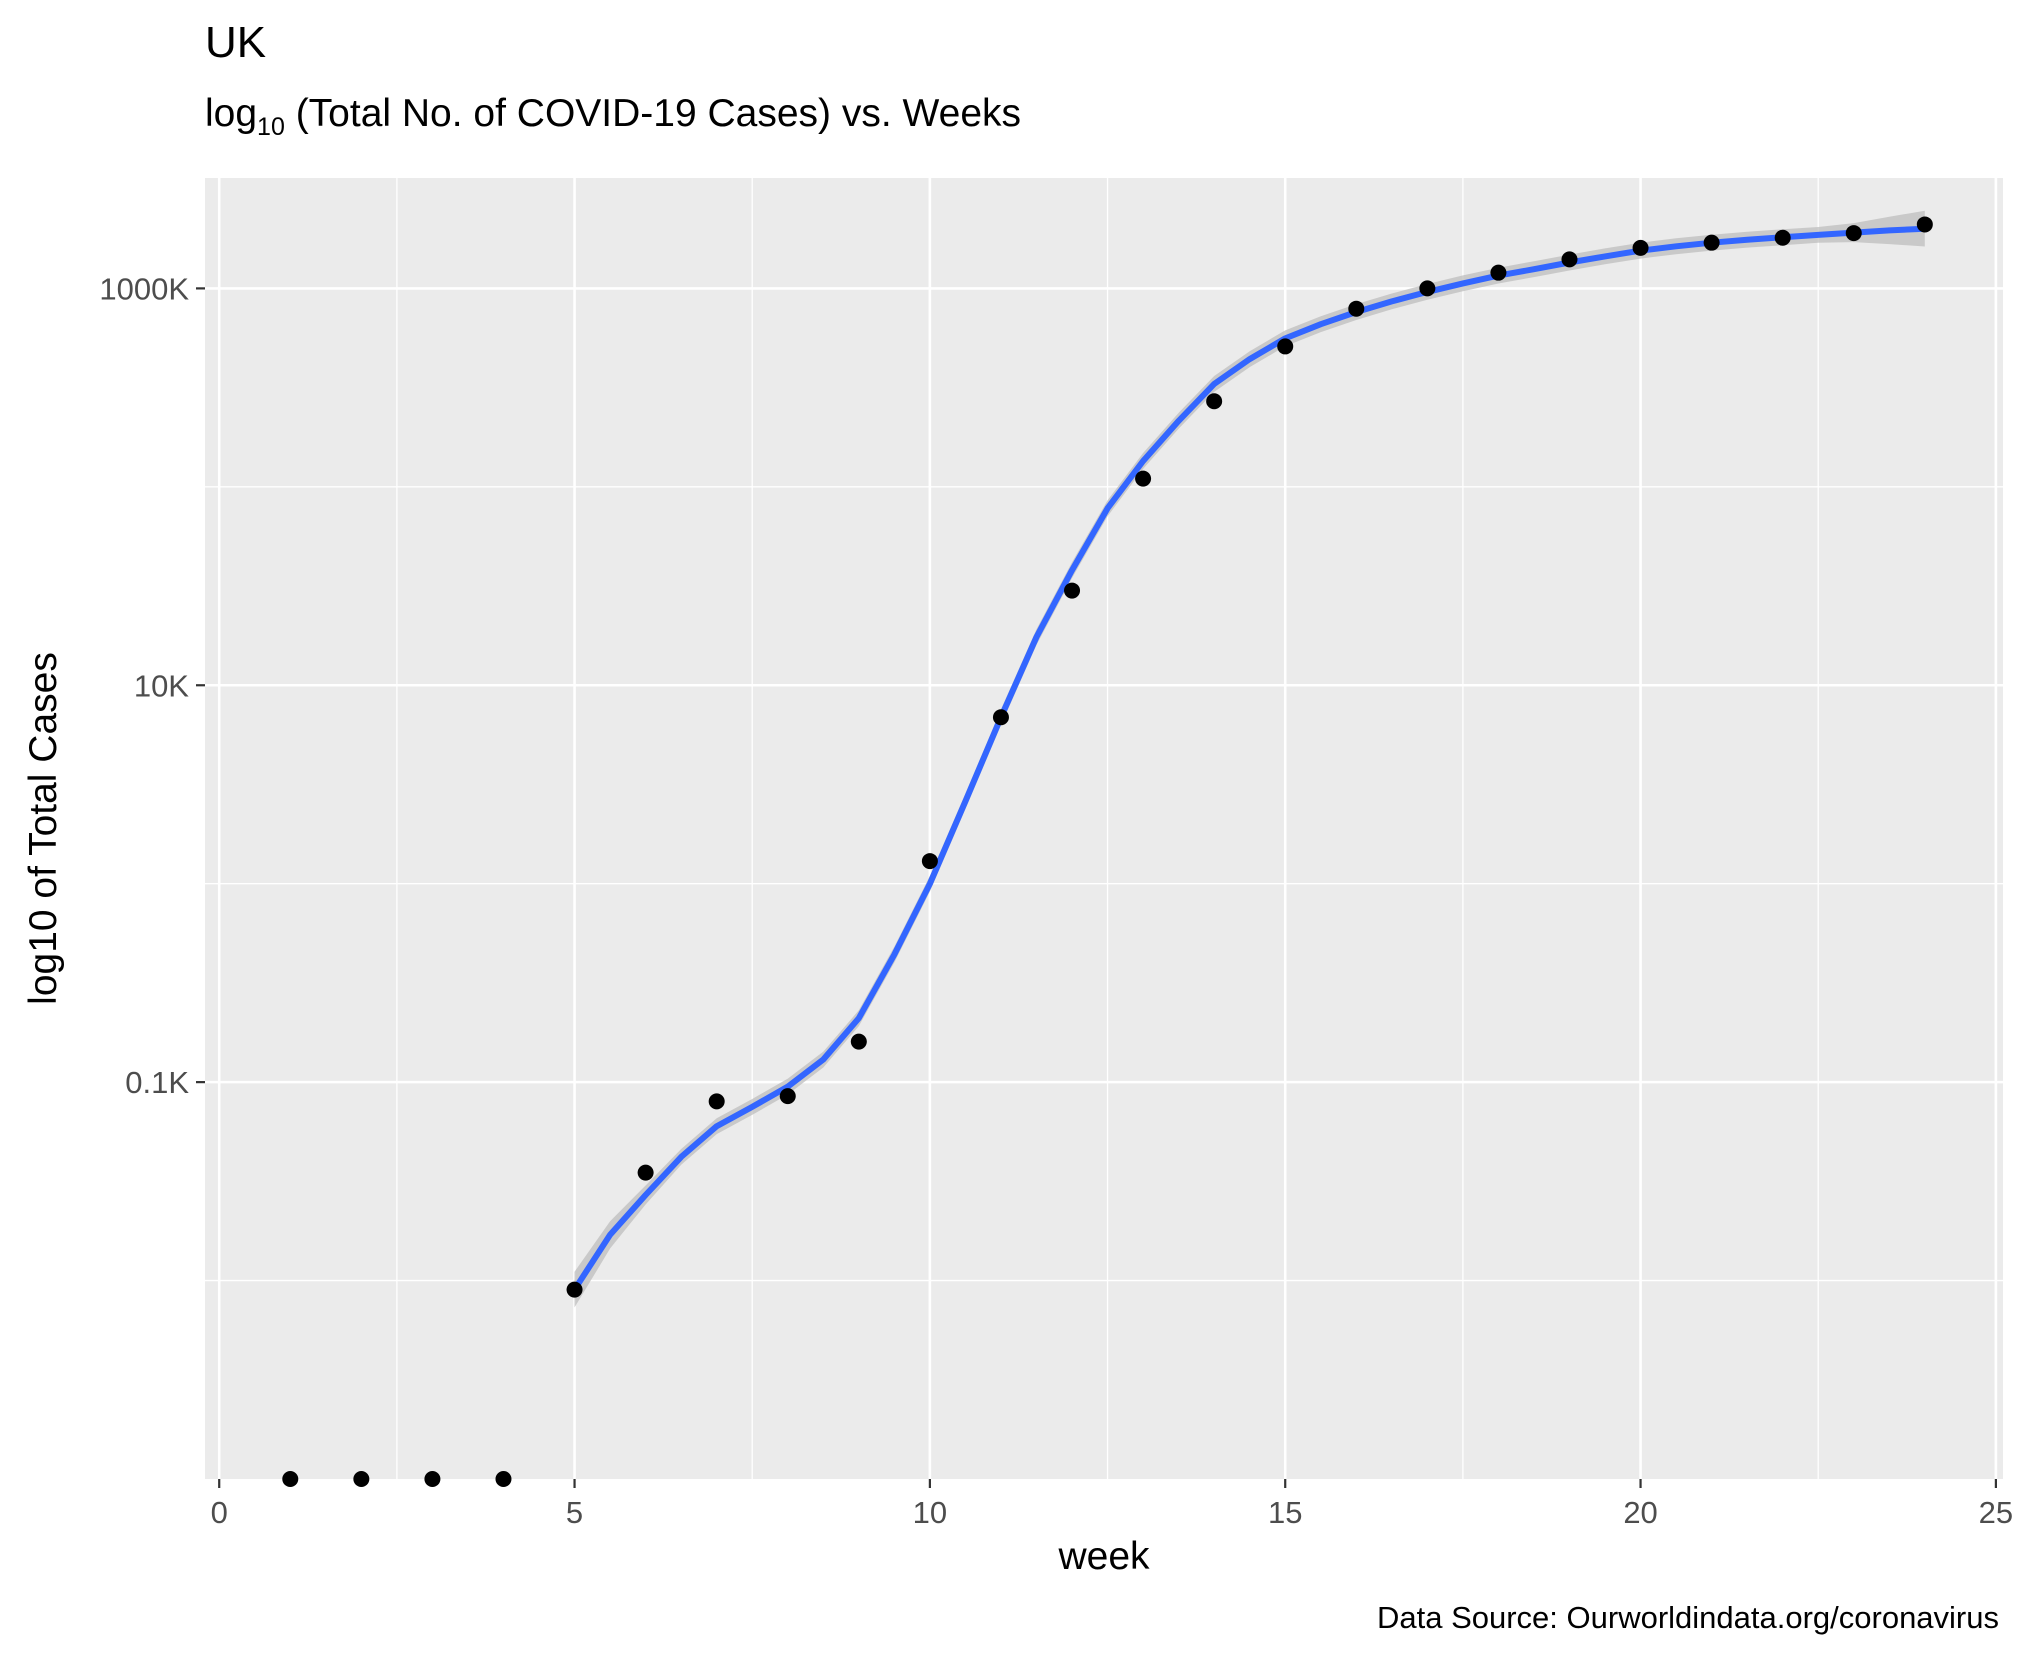  Describe the element at coordinates (271, 126) in the screenshot. I see `subtitle-subscript: 10` at that location.